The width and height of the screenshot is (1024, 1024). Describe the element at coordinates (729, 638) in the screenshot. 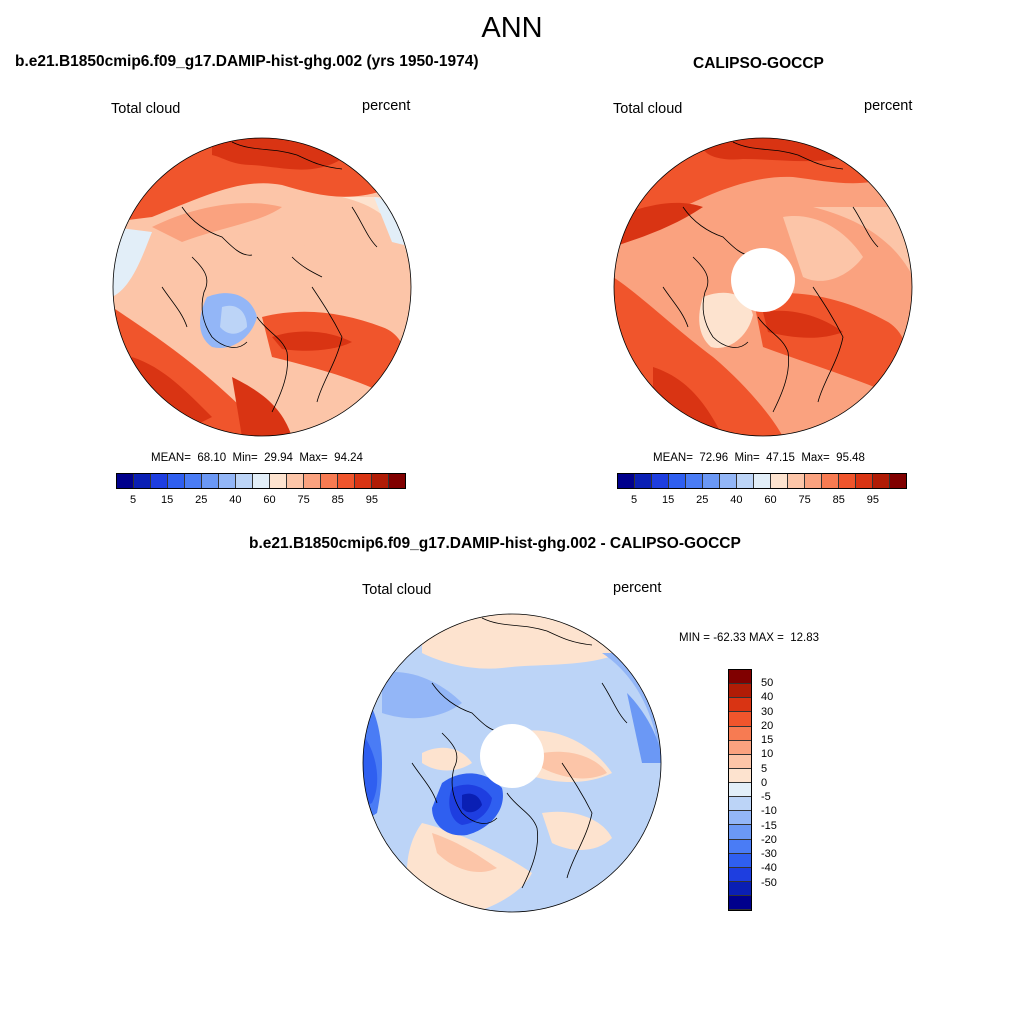

I see `diff-min-value: -62.33` at that location.